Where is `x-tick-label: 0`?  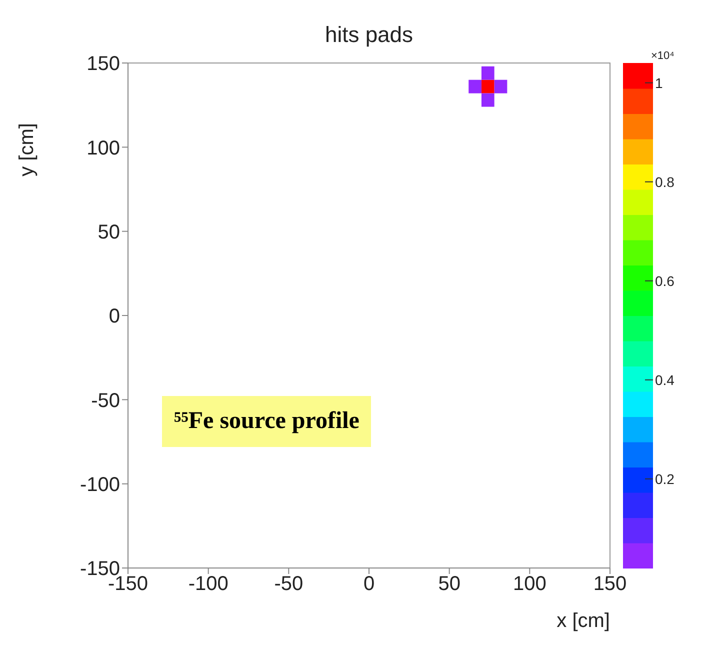 x-tick-label: 0 is located at coordinates (369, 584).